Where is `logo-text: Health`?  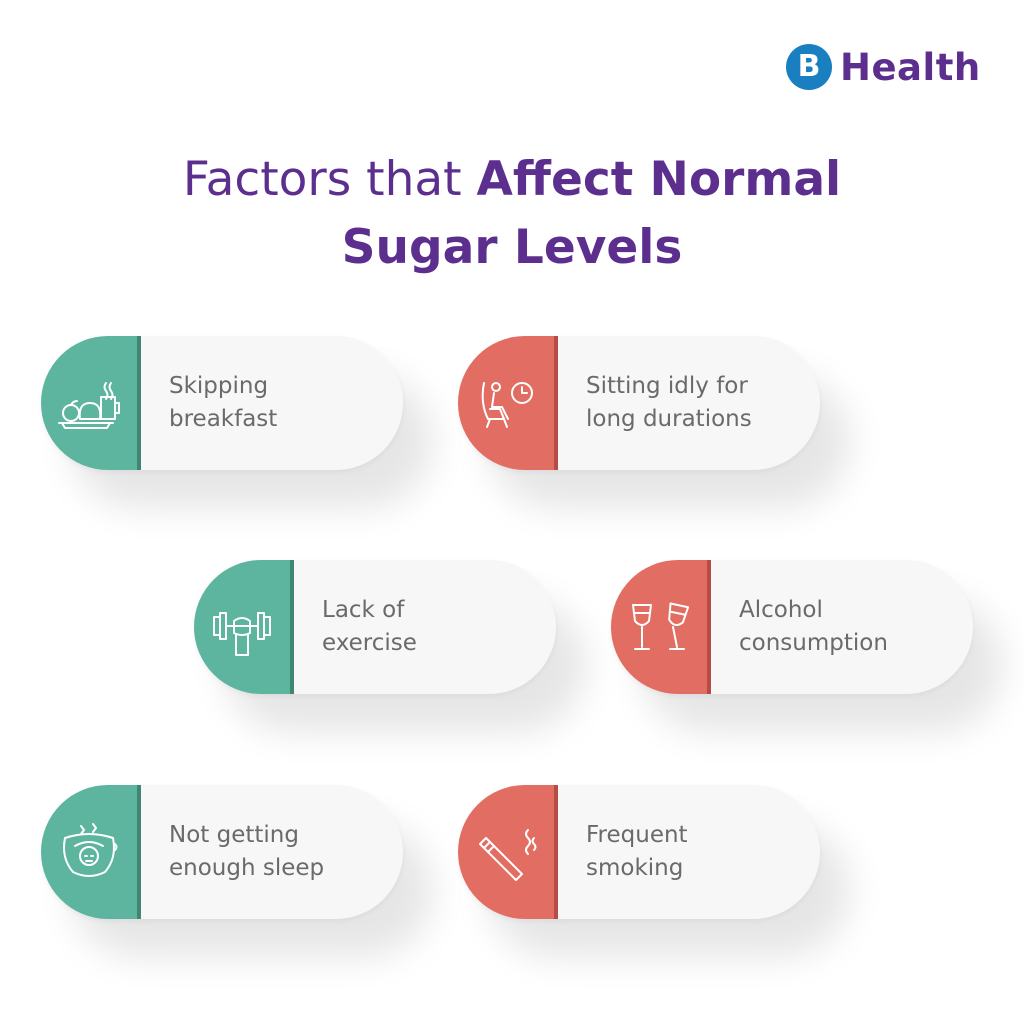 logo-text: Health is located at coordinates (910, 67).